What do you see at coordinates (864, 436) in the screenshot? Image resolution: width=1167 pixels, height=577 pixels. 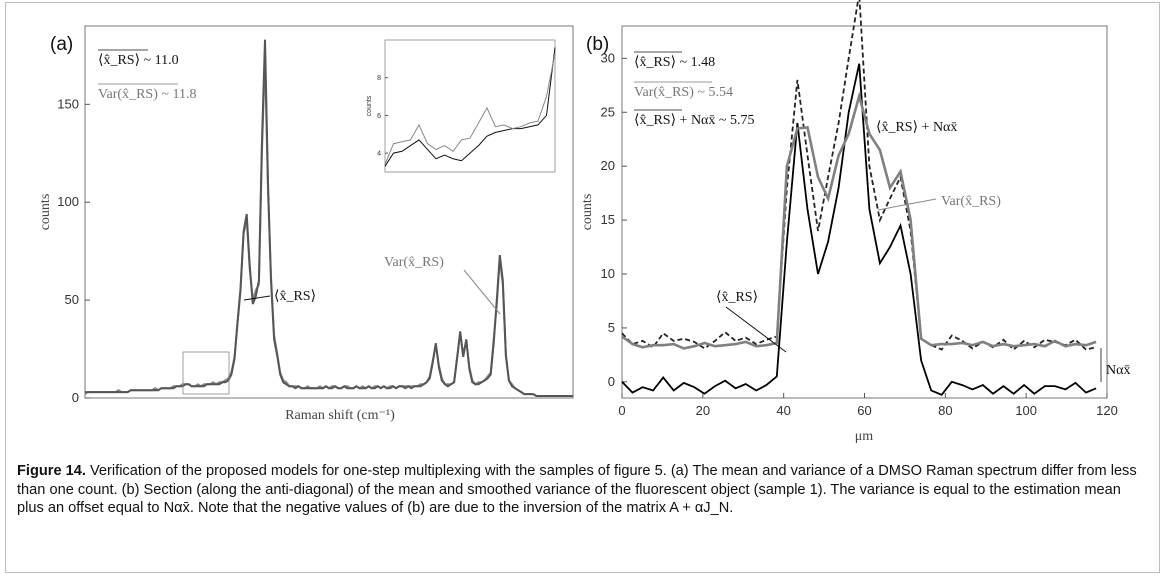 I see `panel-b-xlabel: μm` at bounding box center [864, 436].